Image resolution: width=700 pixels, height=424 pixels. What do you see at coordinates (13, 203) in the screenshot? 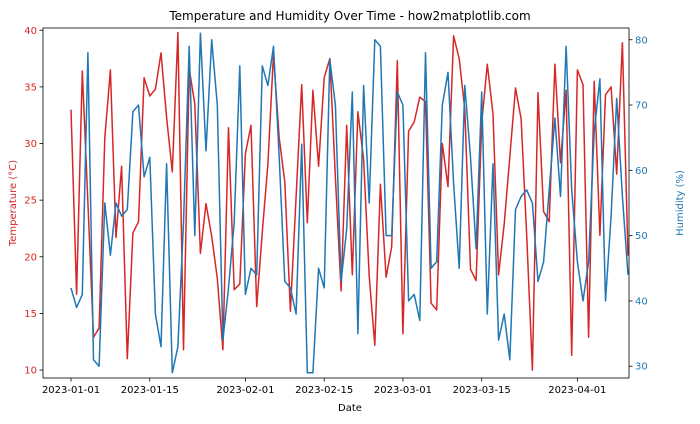
I see `y-axis-left-label: Temperature (°C)` at bounding box center [13, 203].